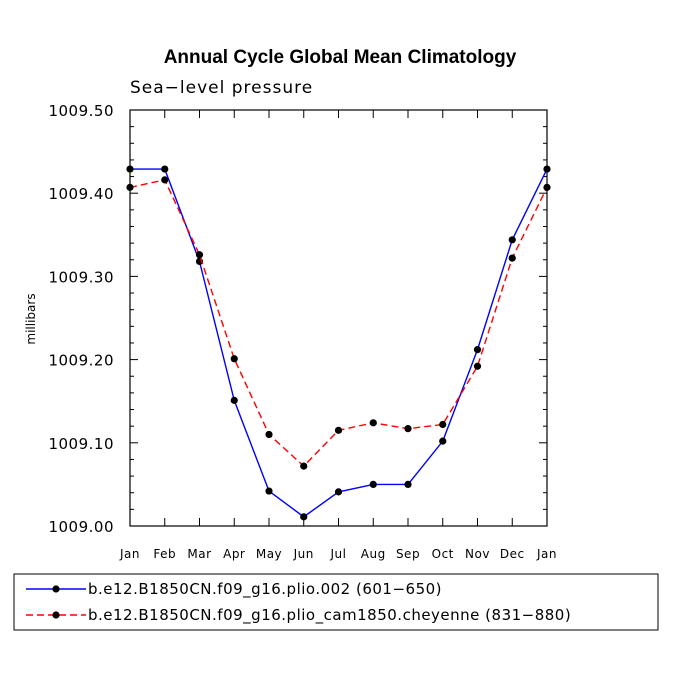 The width and height of the screenshot is (675, 676). What do you see at coordinates (303, 554) in the screenshot?
I see `x-tick-label: Jun` at bounding box center [303, 554].